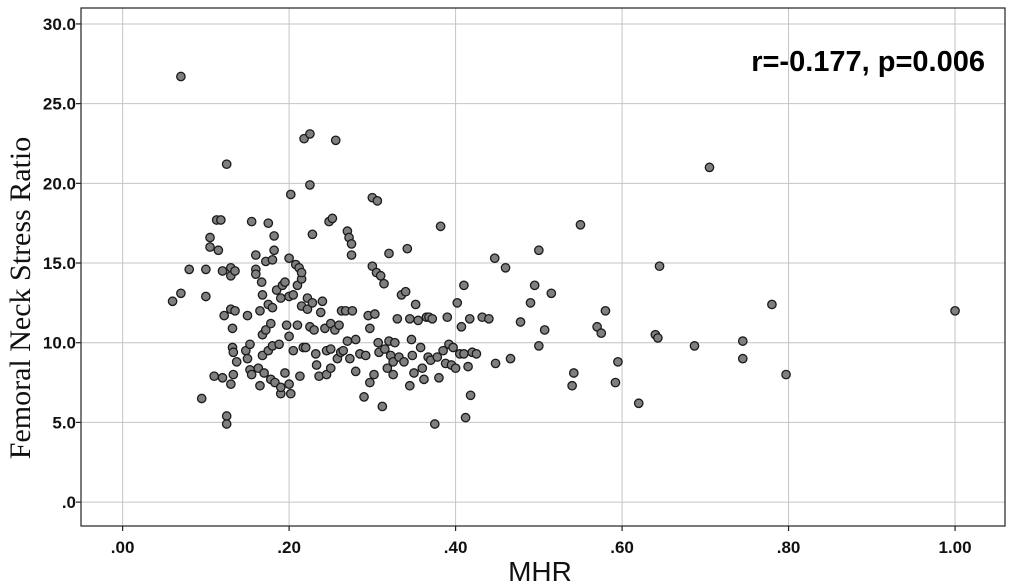 Image resolution: width=1010 pixels, height=586 pixels. What do you see at coordinates (59, 104) in the screenshot?
I see `y-tick-label: 25.0` at bounding box center [59, 104].